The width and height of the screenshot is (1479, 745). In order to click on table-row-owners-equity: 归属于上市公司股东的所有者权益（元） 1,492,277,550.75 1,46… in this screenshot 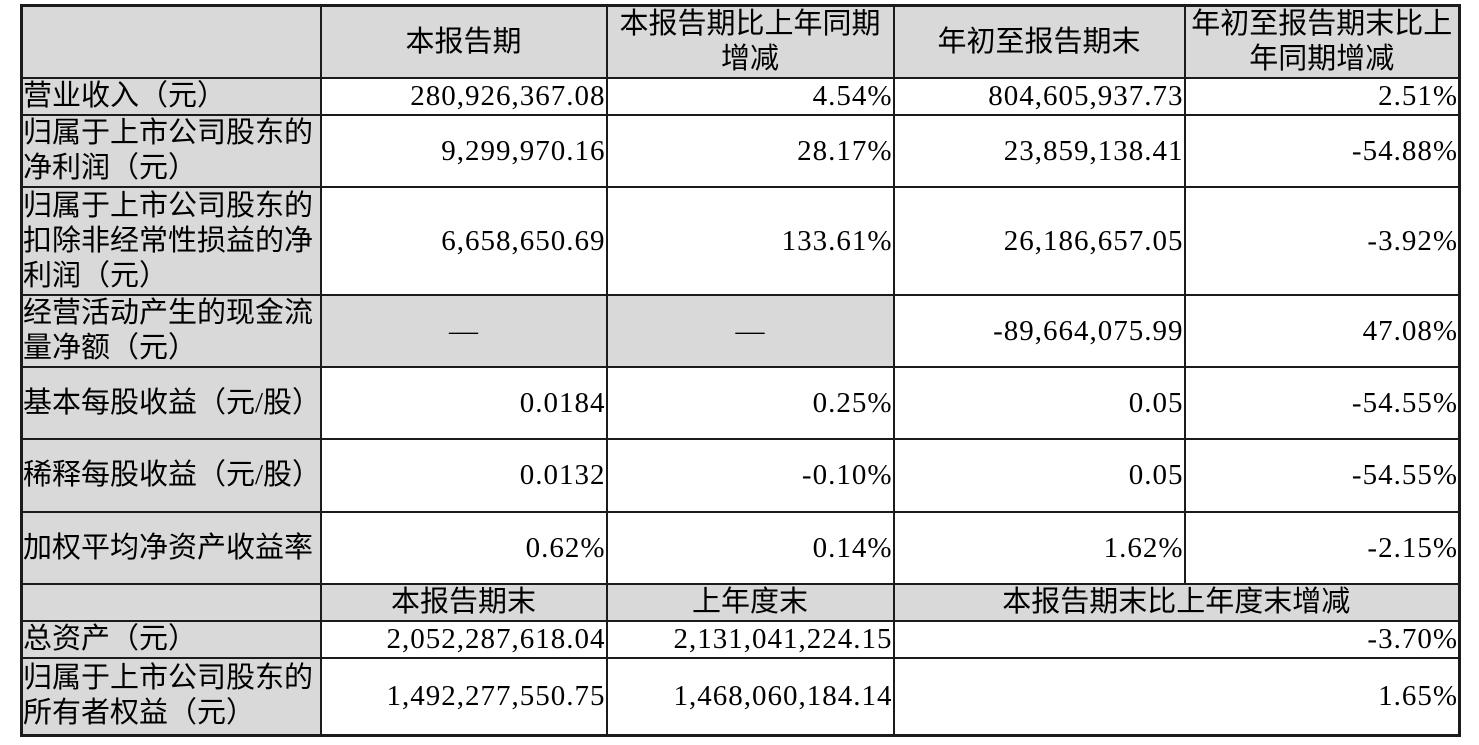, I will do `click(740, 696)`.